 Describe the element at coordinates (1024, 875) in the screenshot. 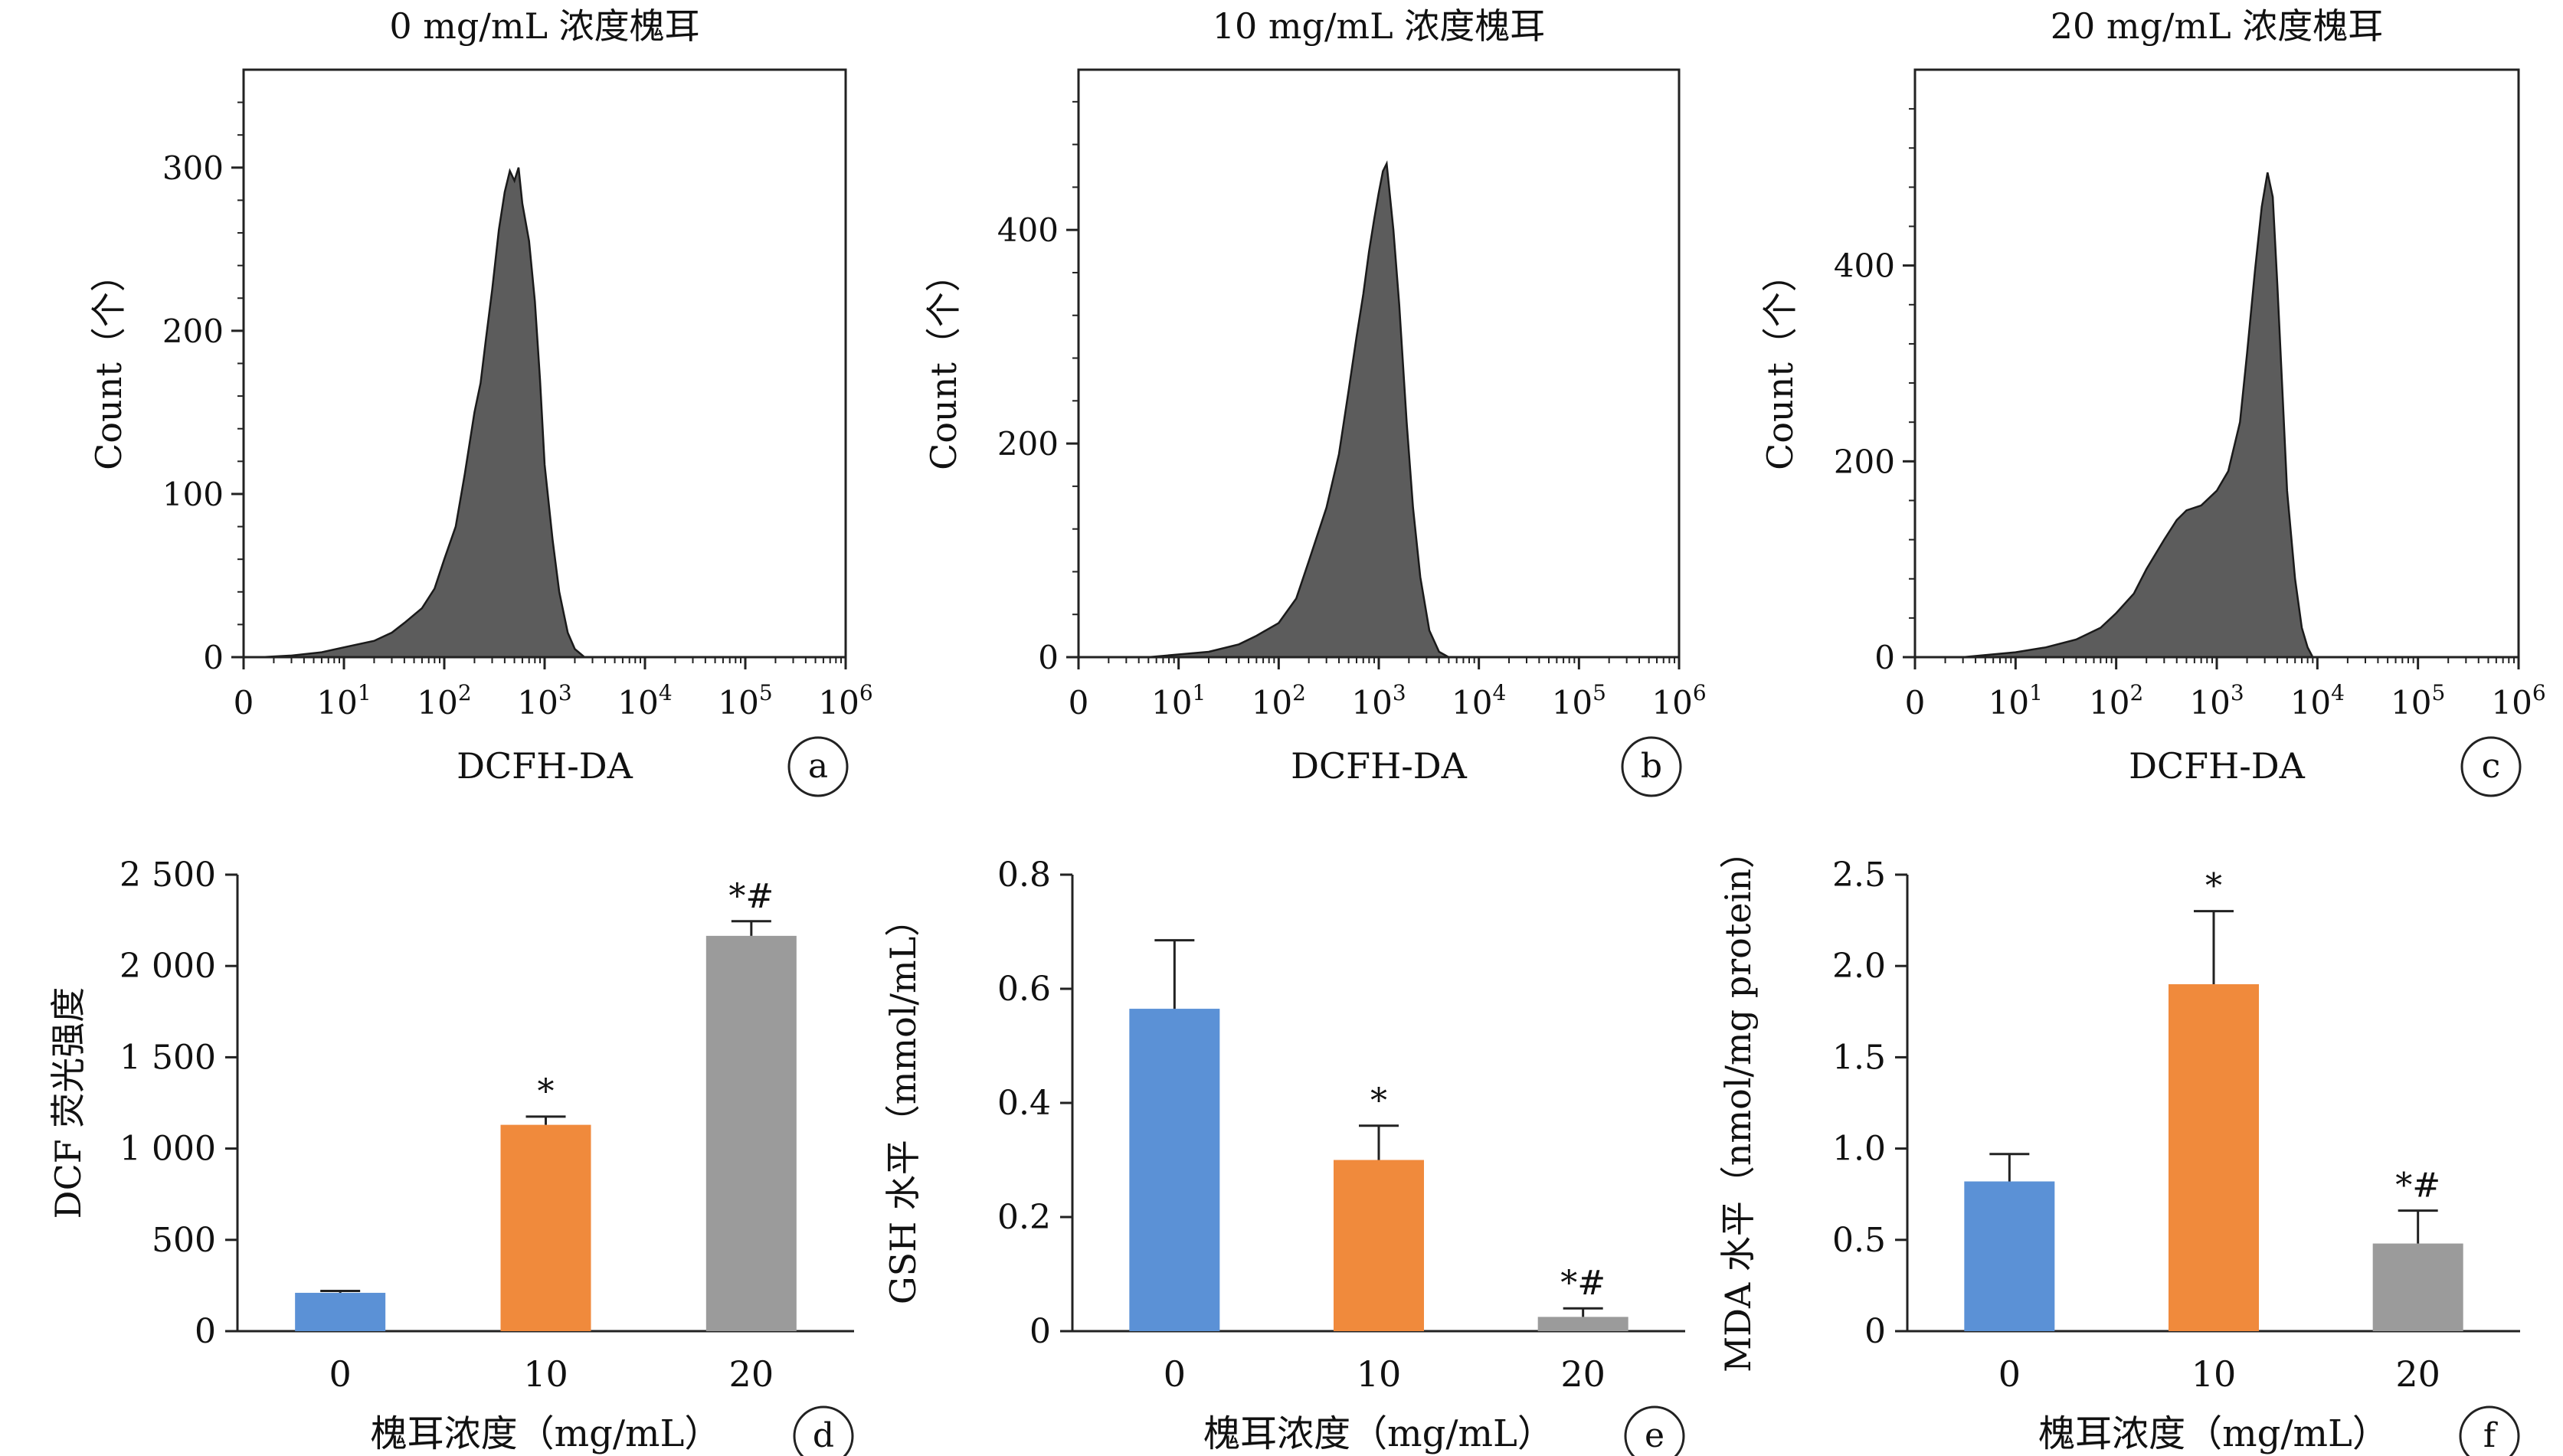

I see `y-tick-label: 0.8` at that location.